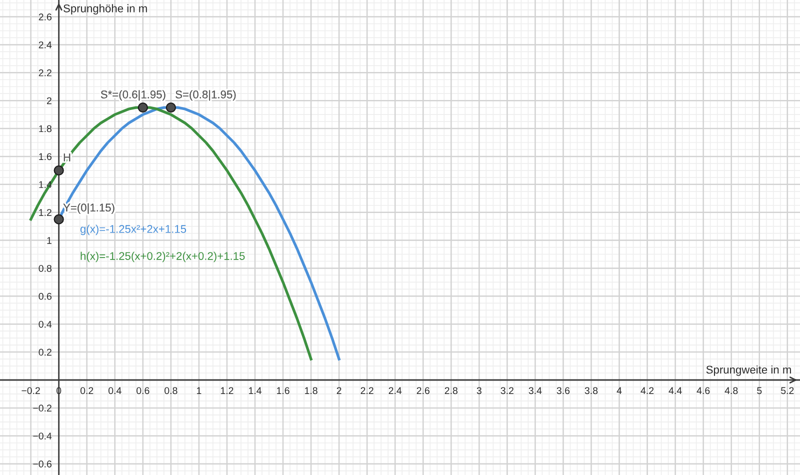 Image resolution: width=800 pixels, height=475 pixels. I want to click on y-tick-label: 2.4, so click(45, 44).